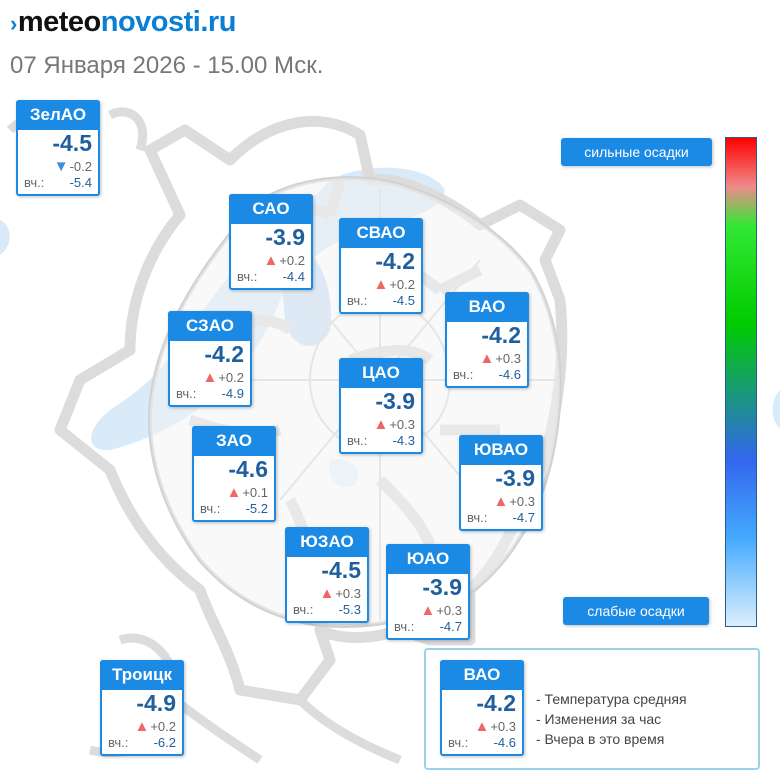 Image resolution: width=780 pixels, height=780 pixels. I want to click on district-card-sao: САО -3.9 ▲+0.2 вч.: -4.4, so click(271, 242).